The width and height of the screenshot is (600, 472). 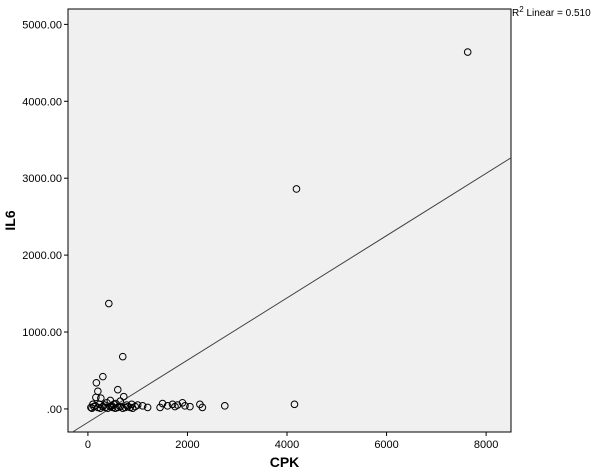 I want to click on x-axis: 0 2000 4000 6000 8000, so click(x=291, y=441).